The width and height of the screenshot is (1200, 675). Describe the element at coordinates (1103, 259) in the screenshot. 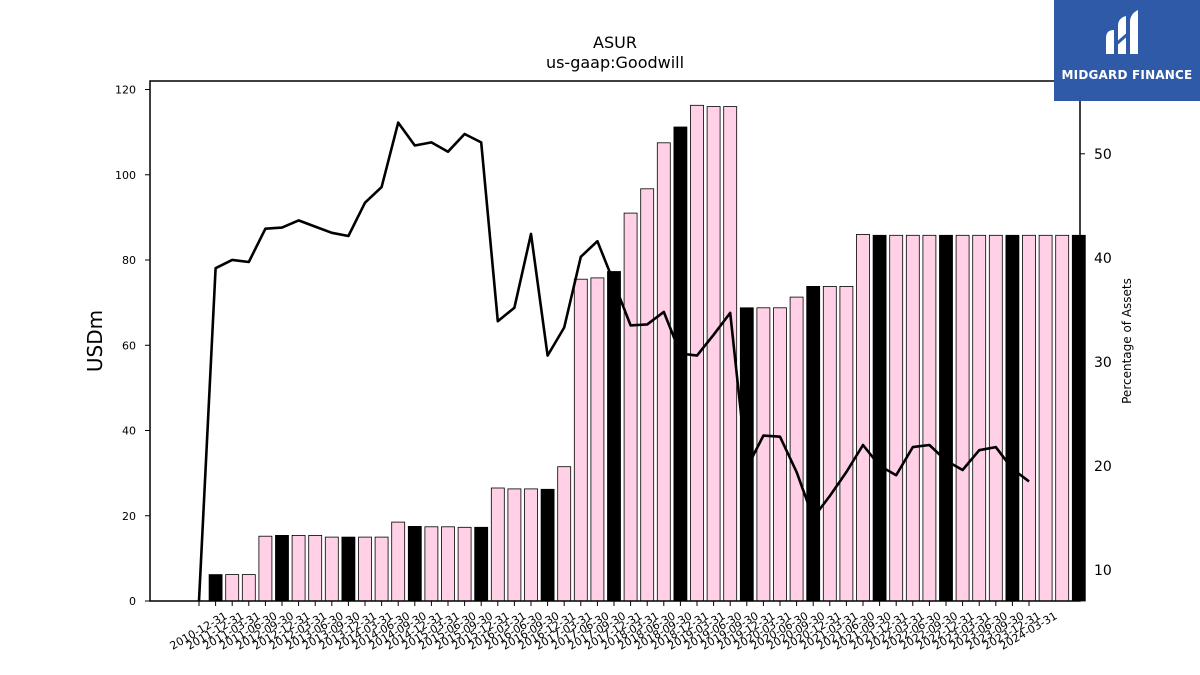

I see `right-tick-label: 40` at that location.